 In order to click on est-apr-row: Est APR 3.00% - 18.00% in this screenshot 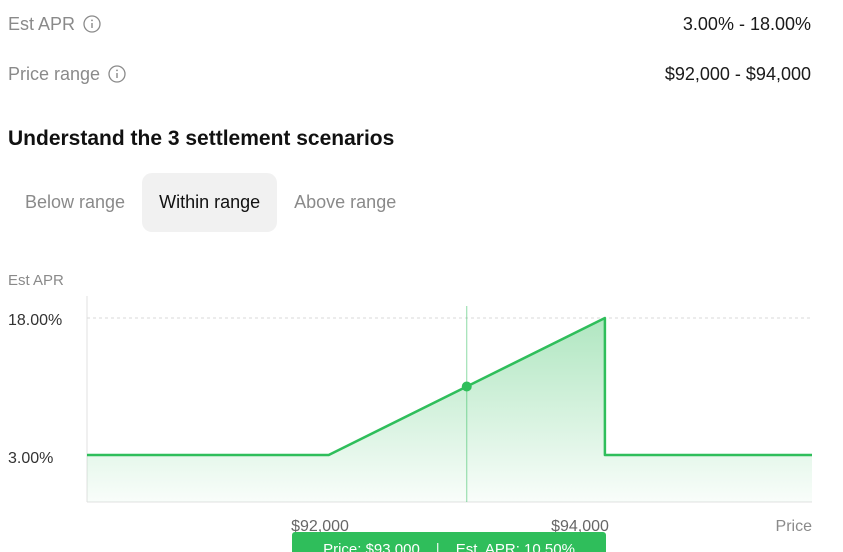, I will do `click(409, 24)`.